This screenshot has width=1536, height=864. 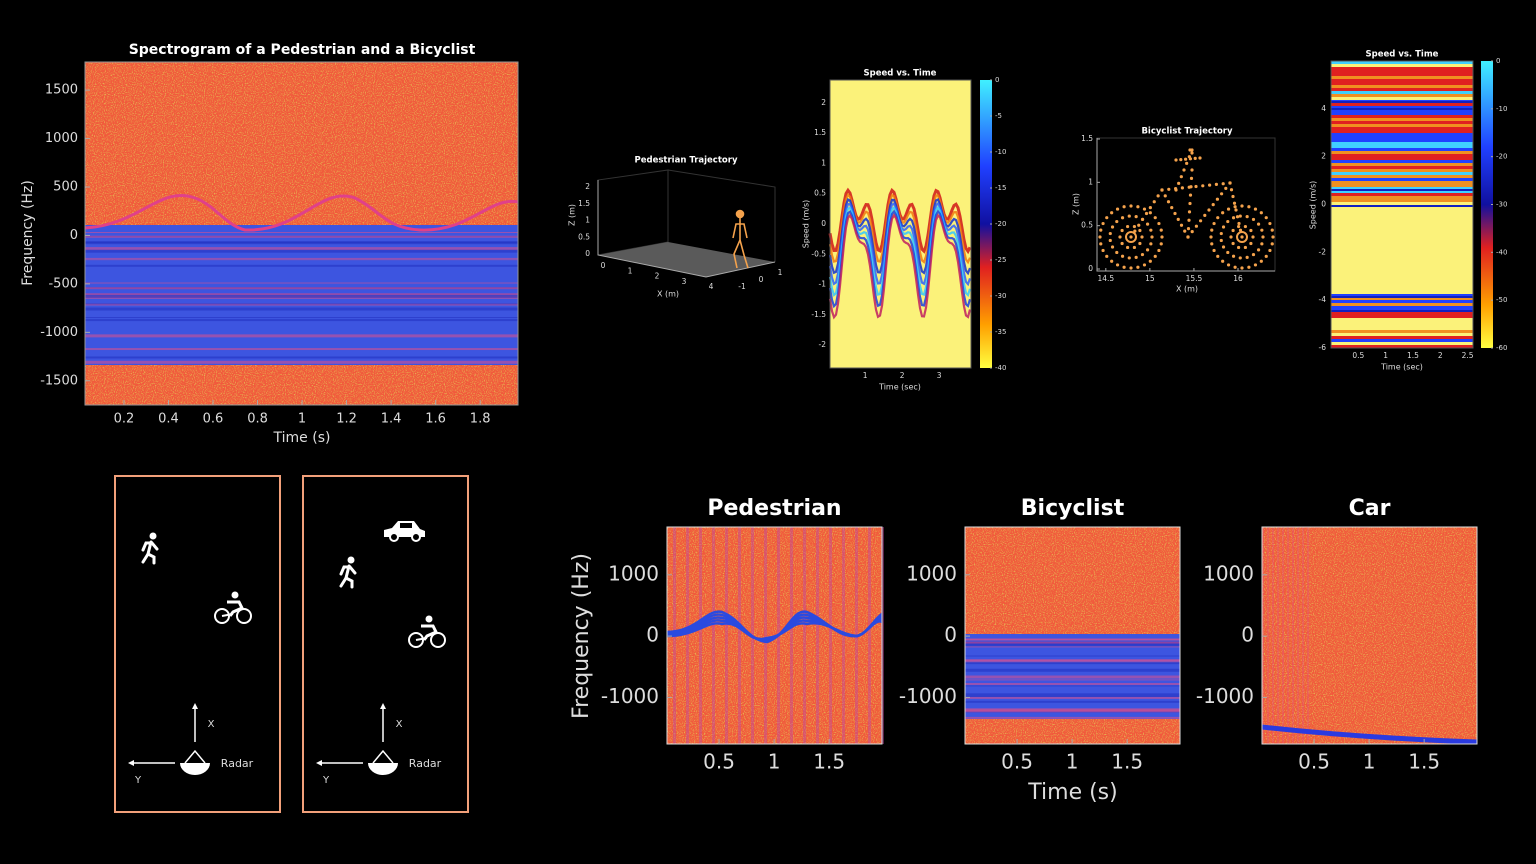 What do you see at coordinates (168, 419) in the screenshot?
I see `tick-label: 0.4` at bounding box center [168, 419].